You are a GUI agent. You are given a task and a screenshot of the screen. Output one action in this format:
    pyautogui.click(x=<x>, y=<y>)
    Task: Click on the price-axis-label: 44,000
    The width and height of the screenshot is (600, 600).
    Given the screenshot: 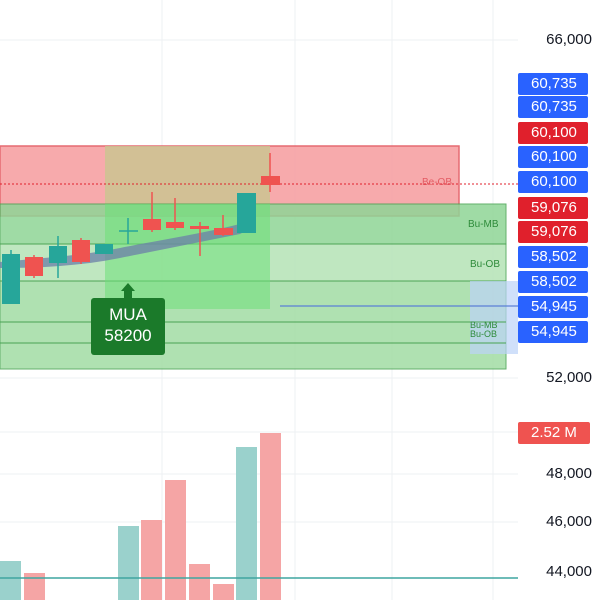 What is the action you would take?
    pyautogui.click(x=569, y=571)
    